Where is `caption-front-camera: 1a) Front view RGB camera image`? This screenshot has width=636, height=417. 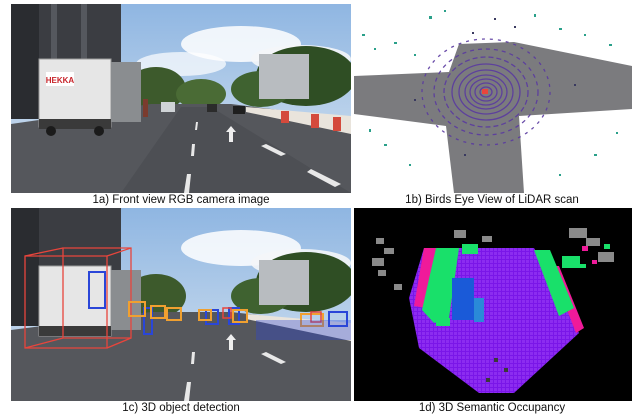 caption-front-camera: 1a) Front view RGB camera image is located at coordinates (181, 200).